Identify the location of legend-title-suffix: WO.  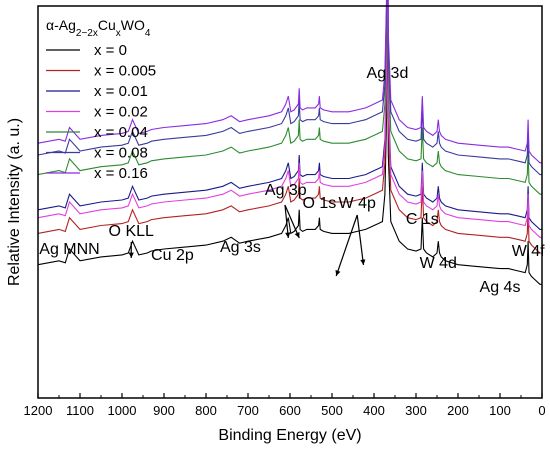
(133, 25).